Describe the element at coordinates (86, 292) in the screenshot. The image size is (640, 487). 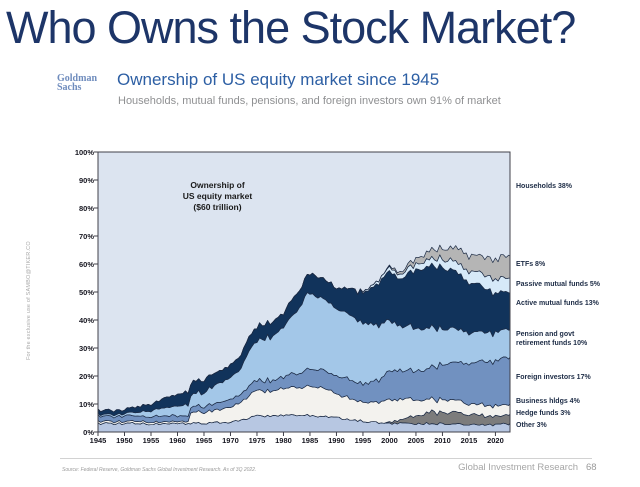
I see `y-tick-label: 50%` at that location.